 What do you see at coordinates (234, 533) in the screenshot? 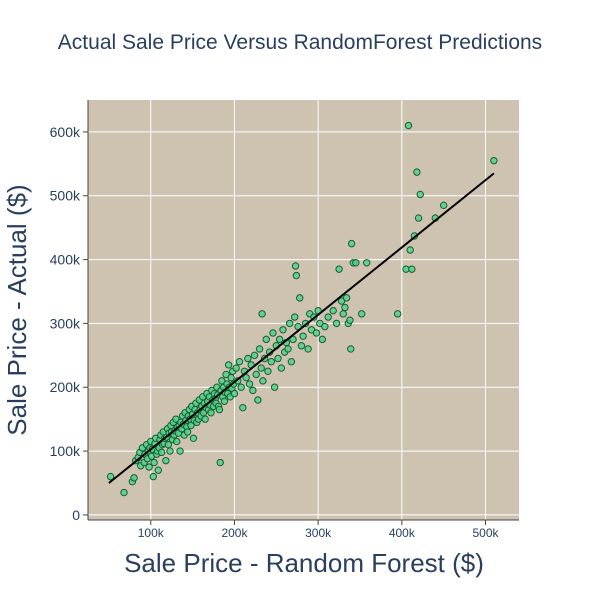
I see `x-tick-label: 200k` at bounding box center [234, 533].